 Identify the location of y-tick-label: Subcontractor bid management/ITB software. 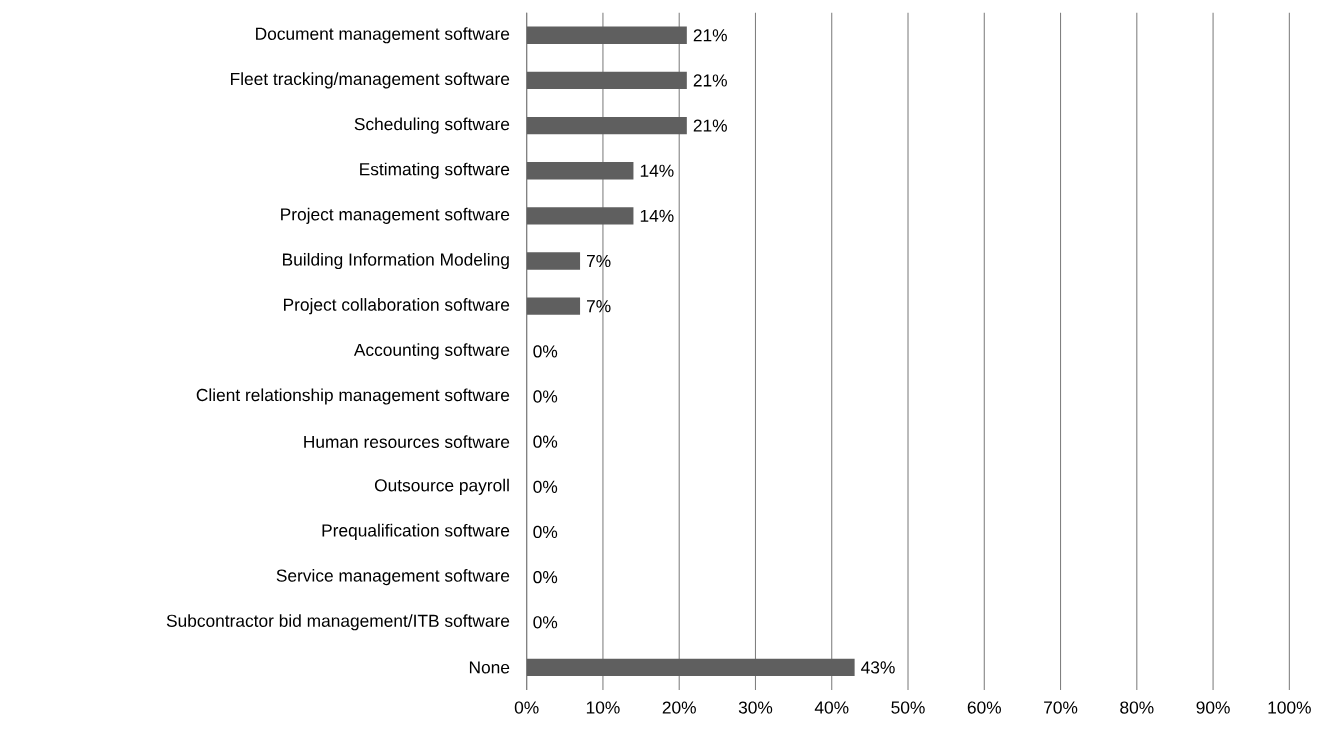
(338, 622).